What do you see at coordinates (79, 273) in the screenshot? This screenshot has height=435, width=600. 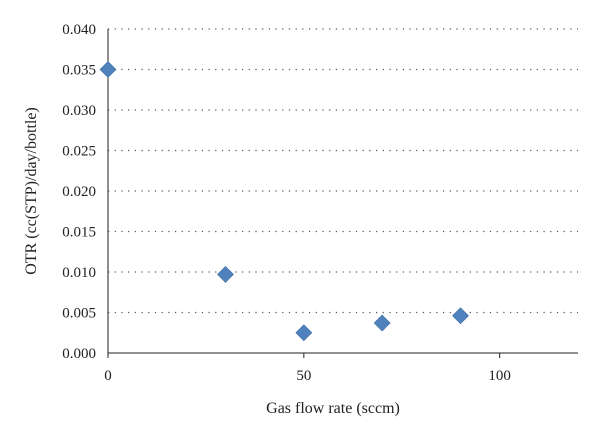 I see `y-tick-label: 0.010` at bounding box center [79, 273].